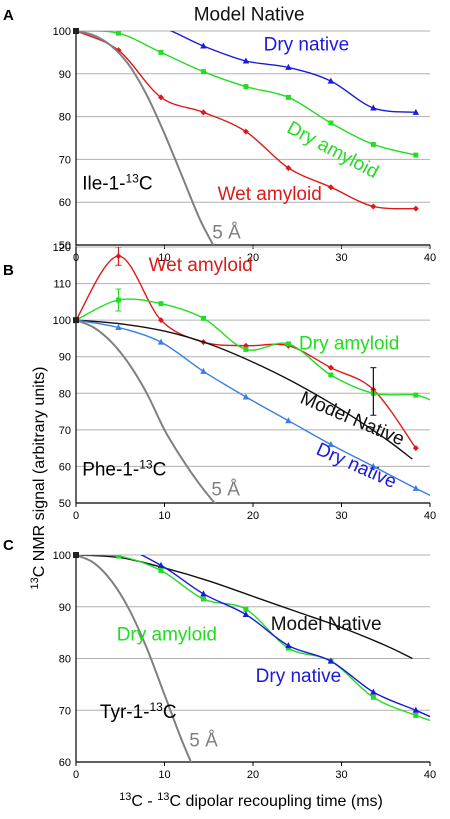  What do you see at coordinates (62, 321) in the screenshot?
I see `panel-b-y-tick-label: 100` at bounding box center [62, 321].